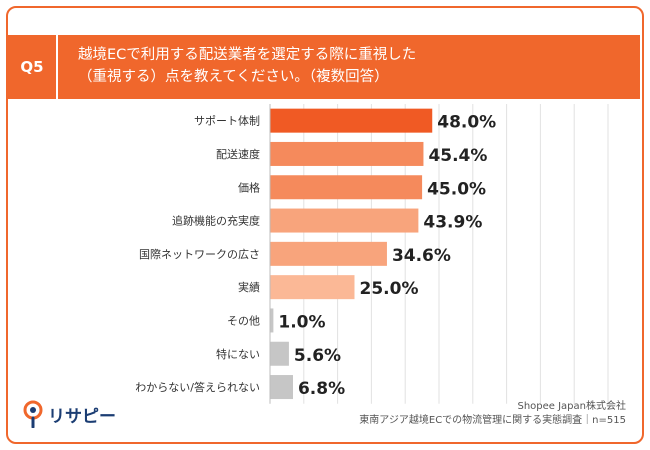  What do you see at coordinates (247, 55) in the screenshot?
I see `question-title-line-1: 越境ECで利用する配送業者を選定する際に重視した` at bounding box center [247, 55].